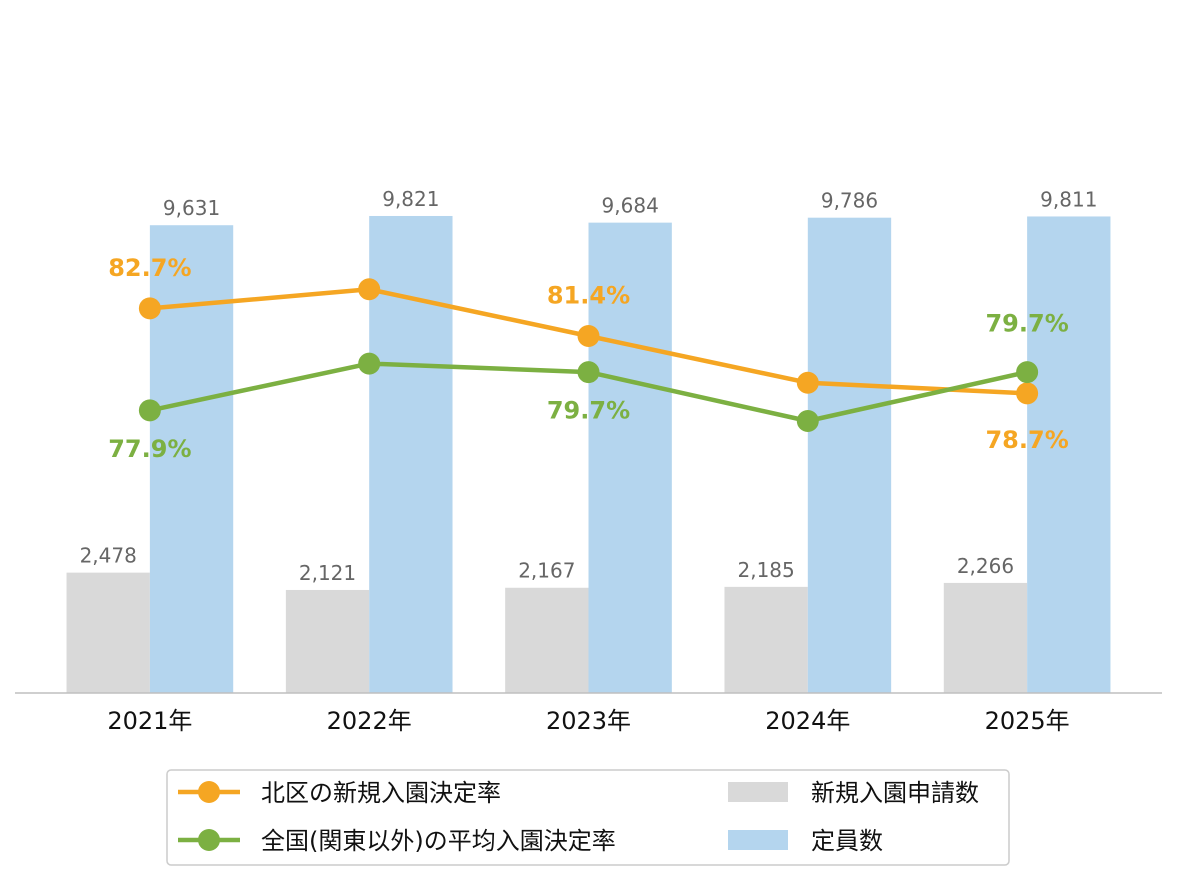  Describe the element at coordinates (191, 208) in the screenshot. I see `capacity-value-label: 9,631` at that location.